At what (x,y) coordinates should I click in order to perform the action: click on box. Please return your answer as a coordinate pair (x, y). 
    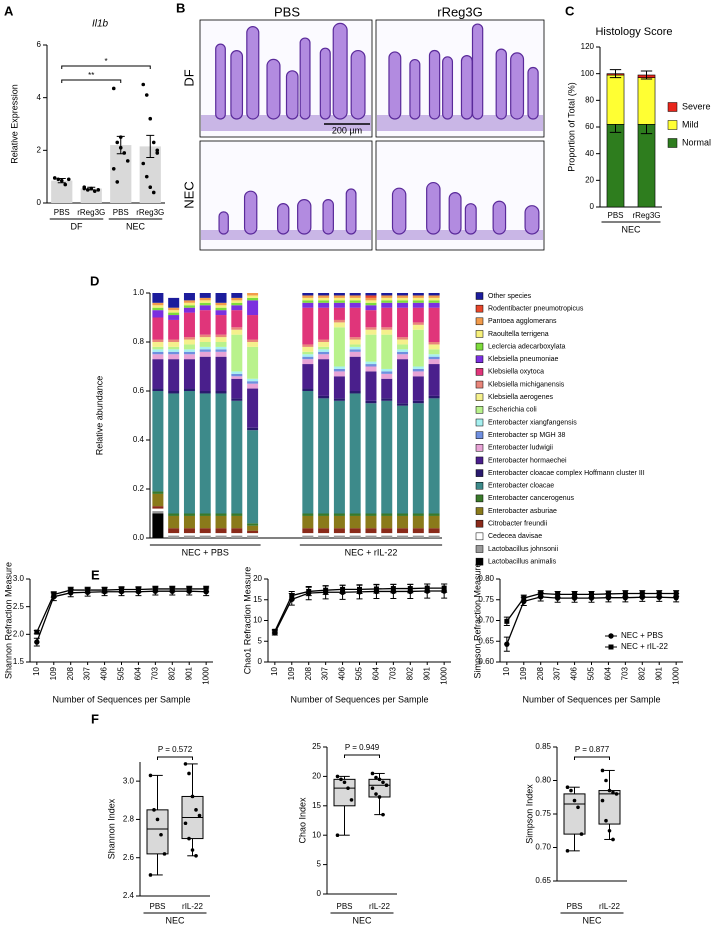
    Looking at the image, I should click on (344, 792).